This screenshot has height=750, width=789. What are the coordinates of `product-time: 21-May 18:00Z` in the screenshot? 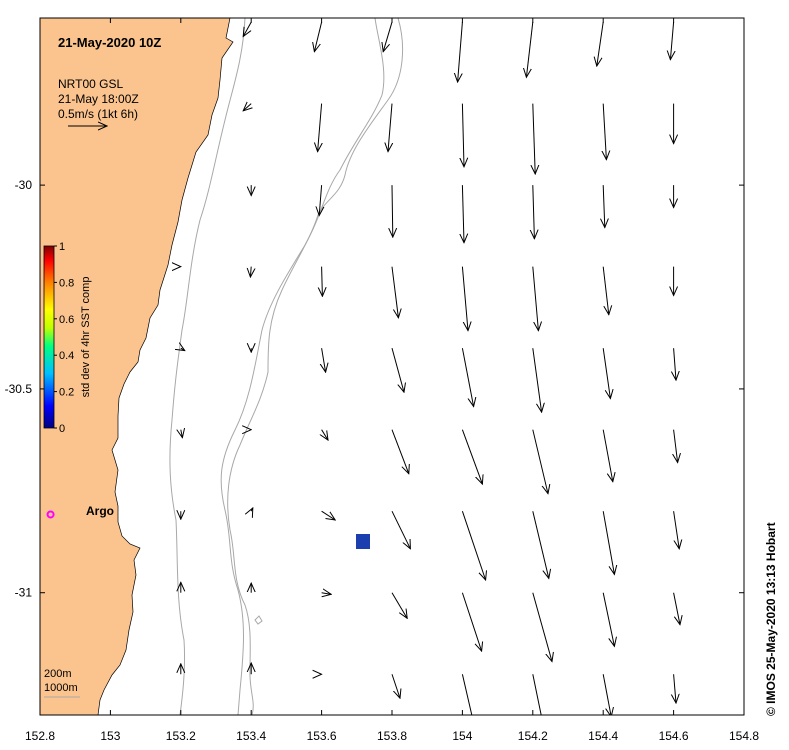 It's located at (98, 99).